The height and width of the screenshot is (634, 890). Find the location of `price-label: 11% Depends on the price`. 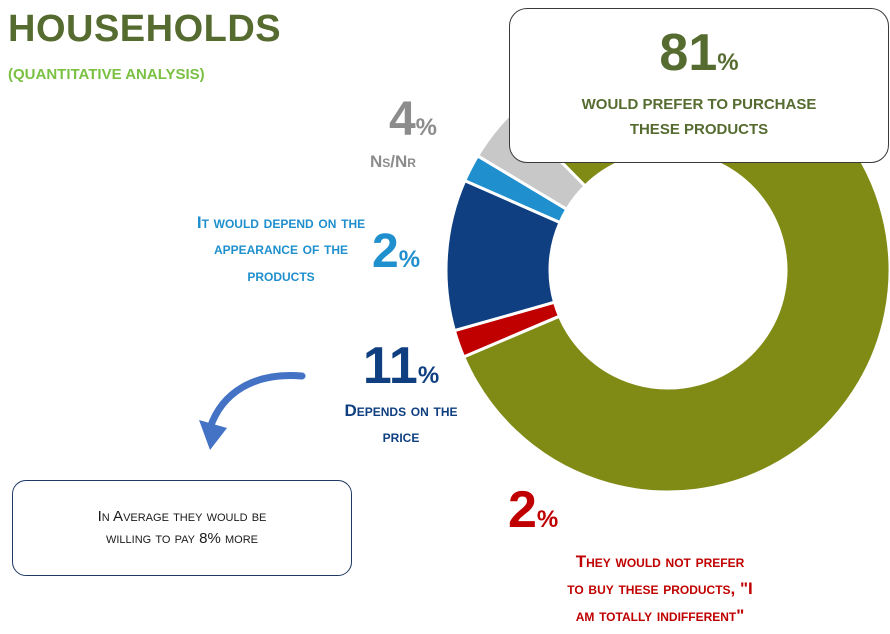

price-label: 11% Depends on the price is located at coordinates (401, 395).